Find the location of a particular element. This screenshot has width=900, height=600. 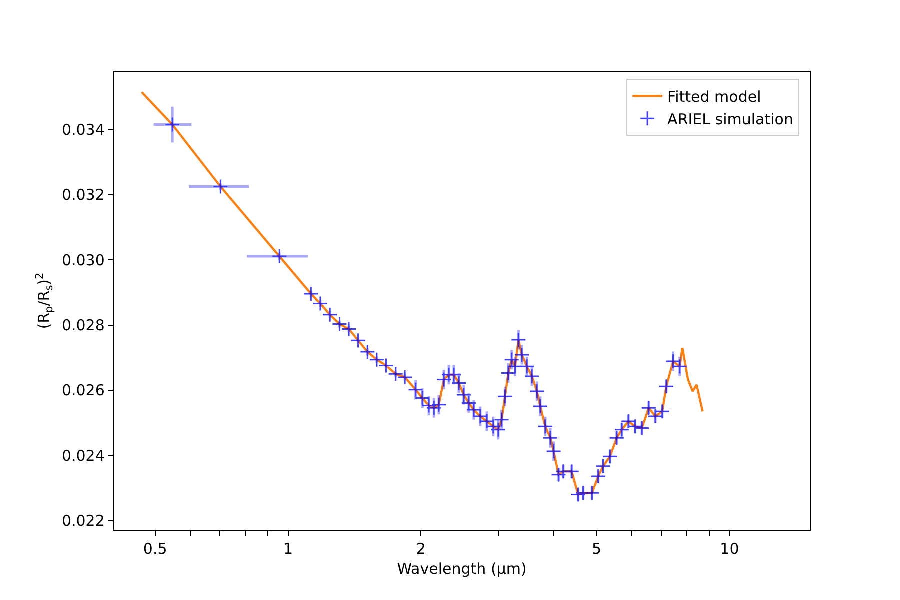

y-tick-label: 0.028 is located at coordinates (83, 325).